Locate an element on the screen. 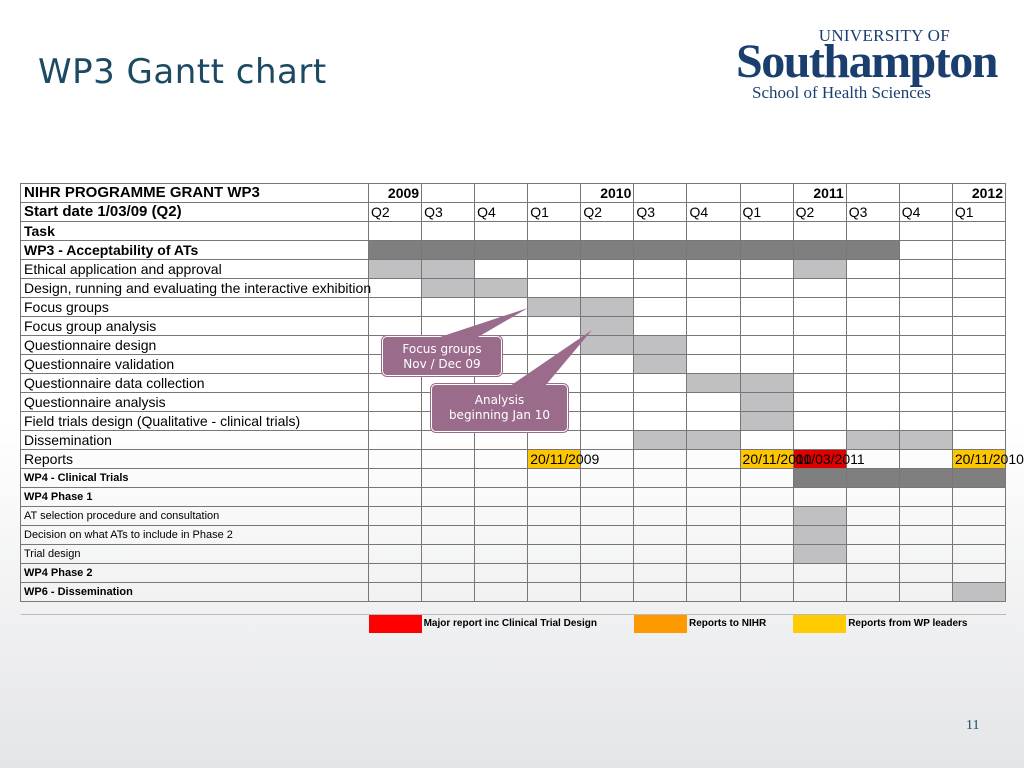 This screenshot has width=1024, height=768. task-label: Dissemination is located at coordinates (194, 440).